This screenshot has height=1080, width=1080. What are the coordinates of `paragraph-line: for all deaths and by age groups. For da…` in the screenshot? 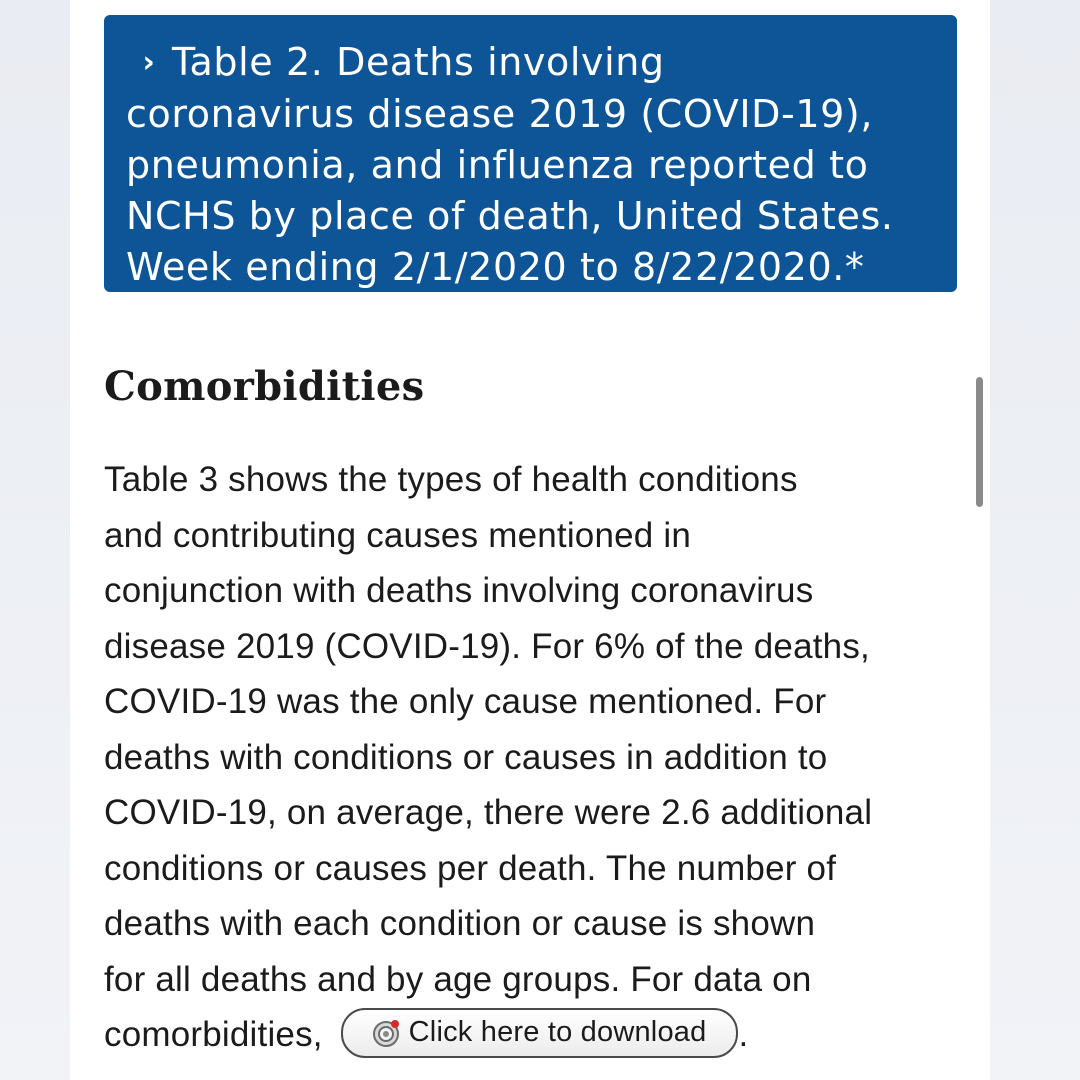 It's located at (458, 979).